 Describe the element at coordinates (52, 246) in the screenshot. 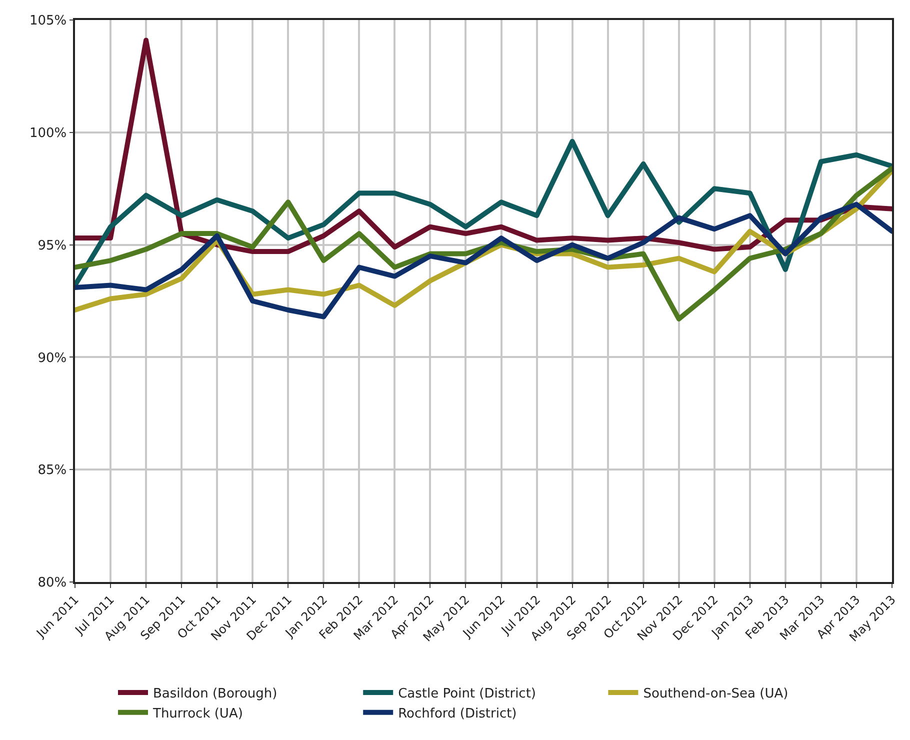

I see `y-tick-label: 95%` at that location.